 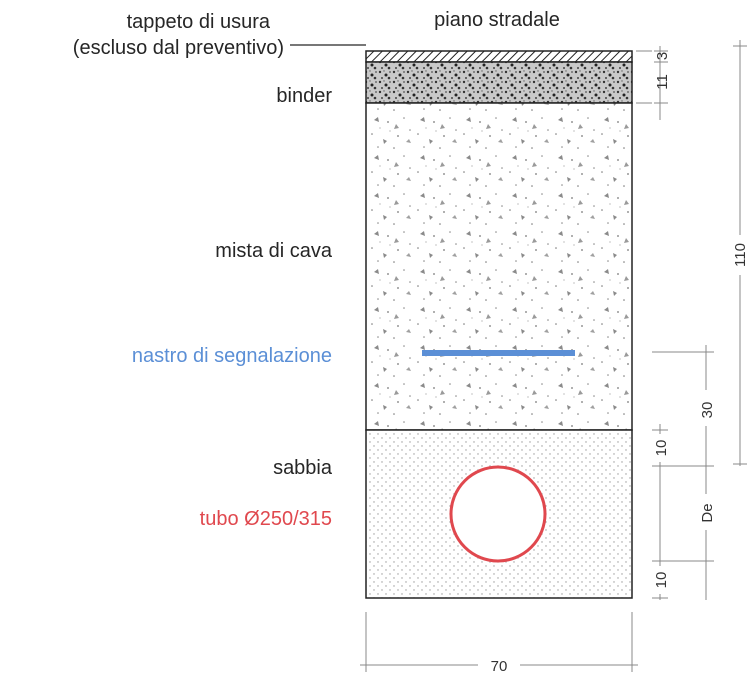 What do you see at coordinates (652, 83) in the screenshot?
I see `top-dimension-lines` at bounding box center [652, 83].